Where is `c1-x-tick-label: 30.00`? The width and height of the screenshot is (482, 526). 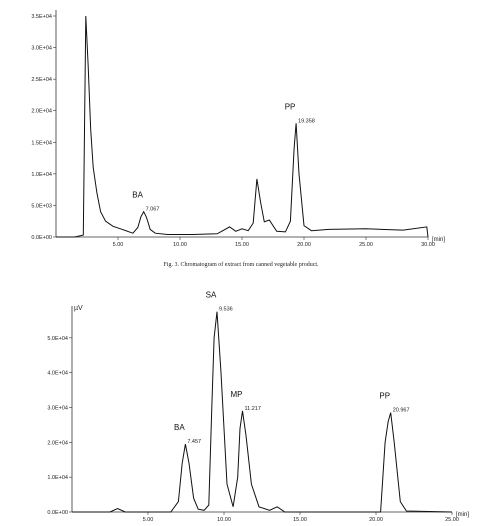 c1-x-tick-label: 30.00 is located at coordinates (428, 245).